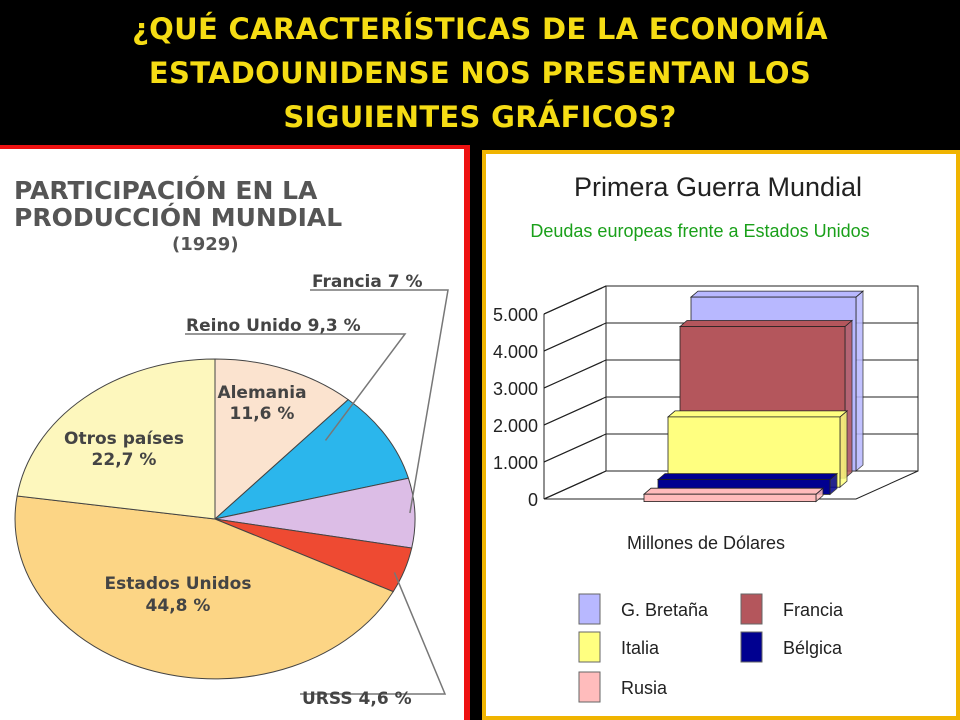 This screenshot has width=960, height=720. I want to click on legend-item-italia: Italia, so click(619, 647).